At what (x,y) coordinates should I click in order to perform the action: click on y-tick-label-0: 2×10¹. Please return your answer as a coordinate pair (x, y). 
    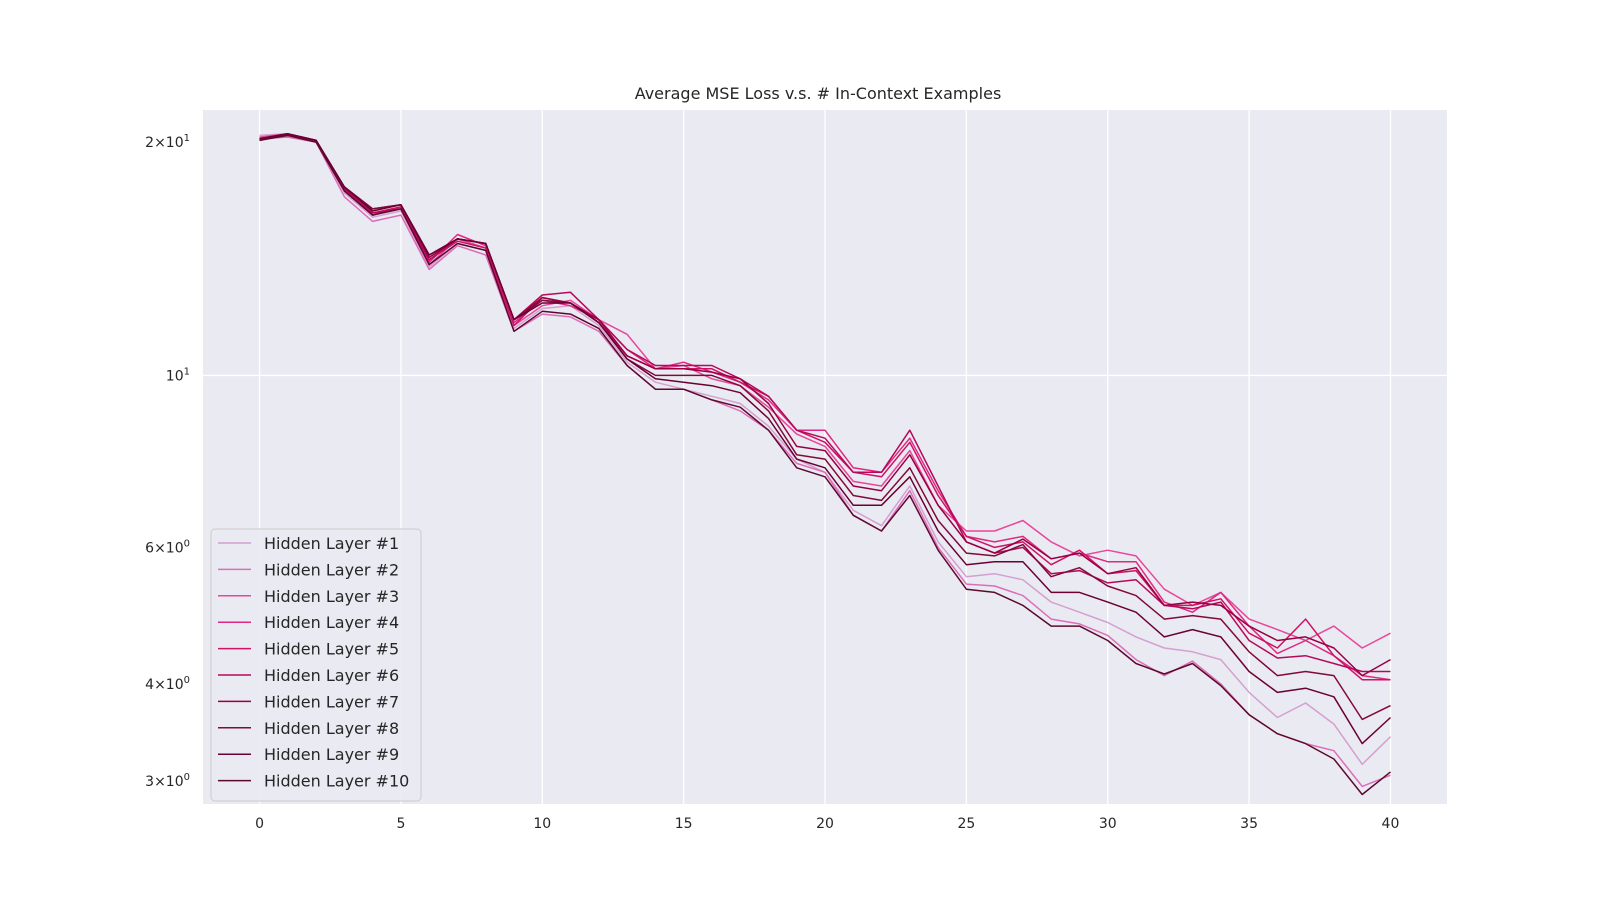
    Looking at the image, I should click on (167, 142).